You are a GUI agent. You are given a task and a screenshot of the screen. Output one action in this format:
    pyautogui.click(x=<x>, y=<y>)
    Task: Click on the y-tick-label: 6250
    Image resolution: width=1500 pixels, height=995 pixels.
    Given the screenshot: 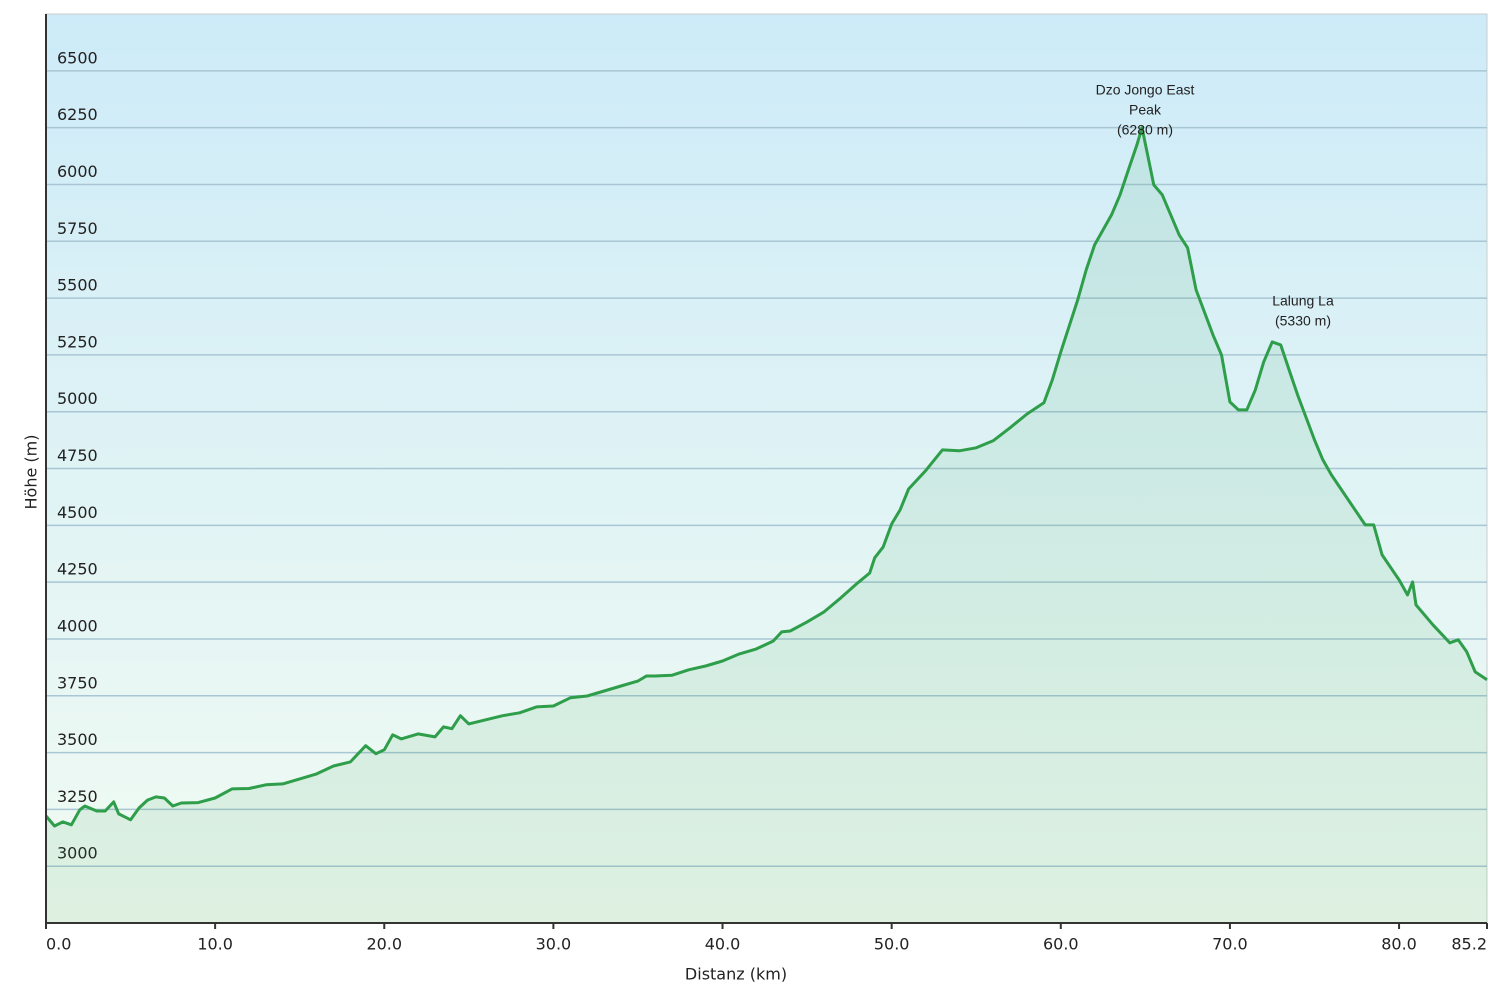 What is the action you would take?
    pyautogui.click(x=77, y=114)
    